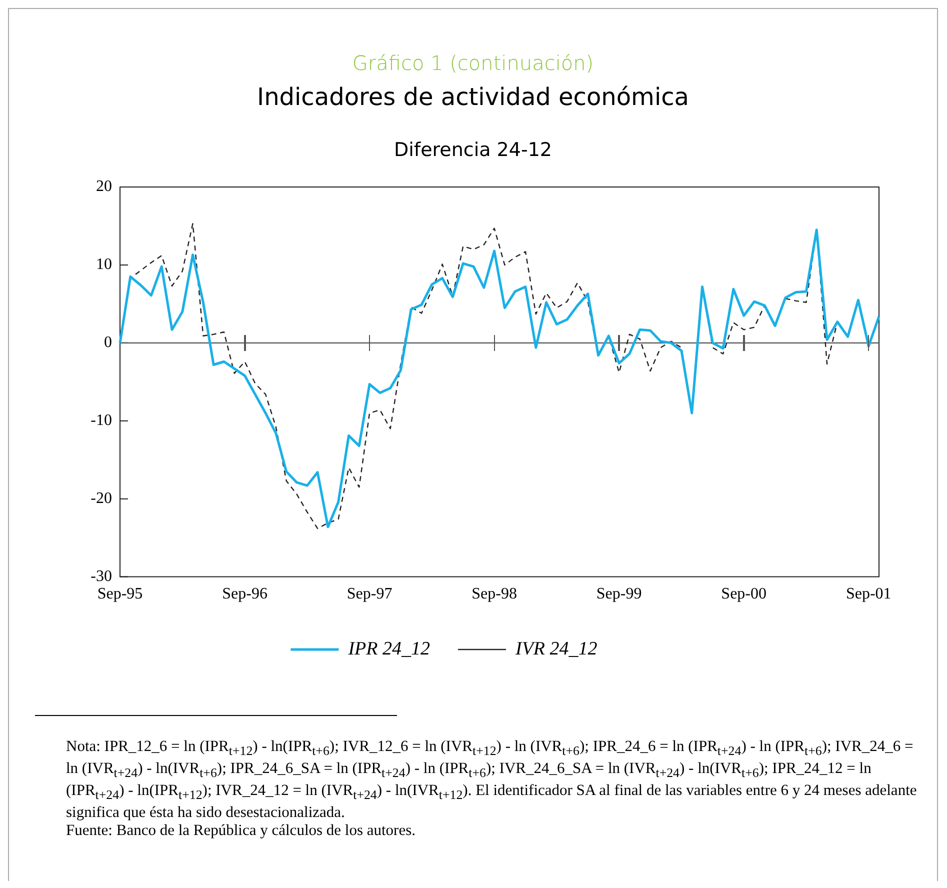  Describe the element at coordinates (245, 594) in the screenshot. I see `x-tick-label: Sep-96` at that location.